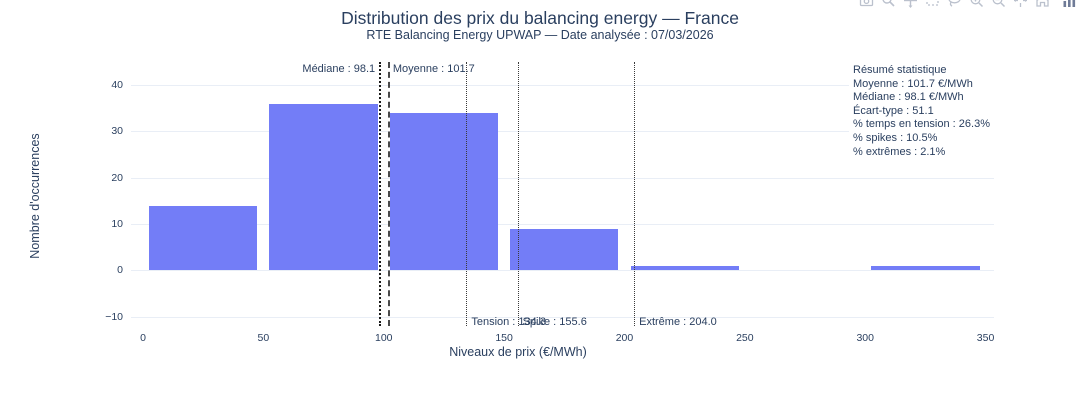  Describe the element at coordinates (998, 4) in the screenshot. I see `zoom-out-icon` at that location.